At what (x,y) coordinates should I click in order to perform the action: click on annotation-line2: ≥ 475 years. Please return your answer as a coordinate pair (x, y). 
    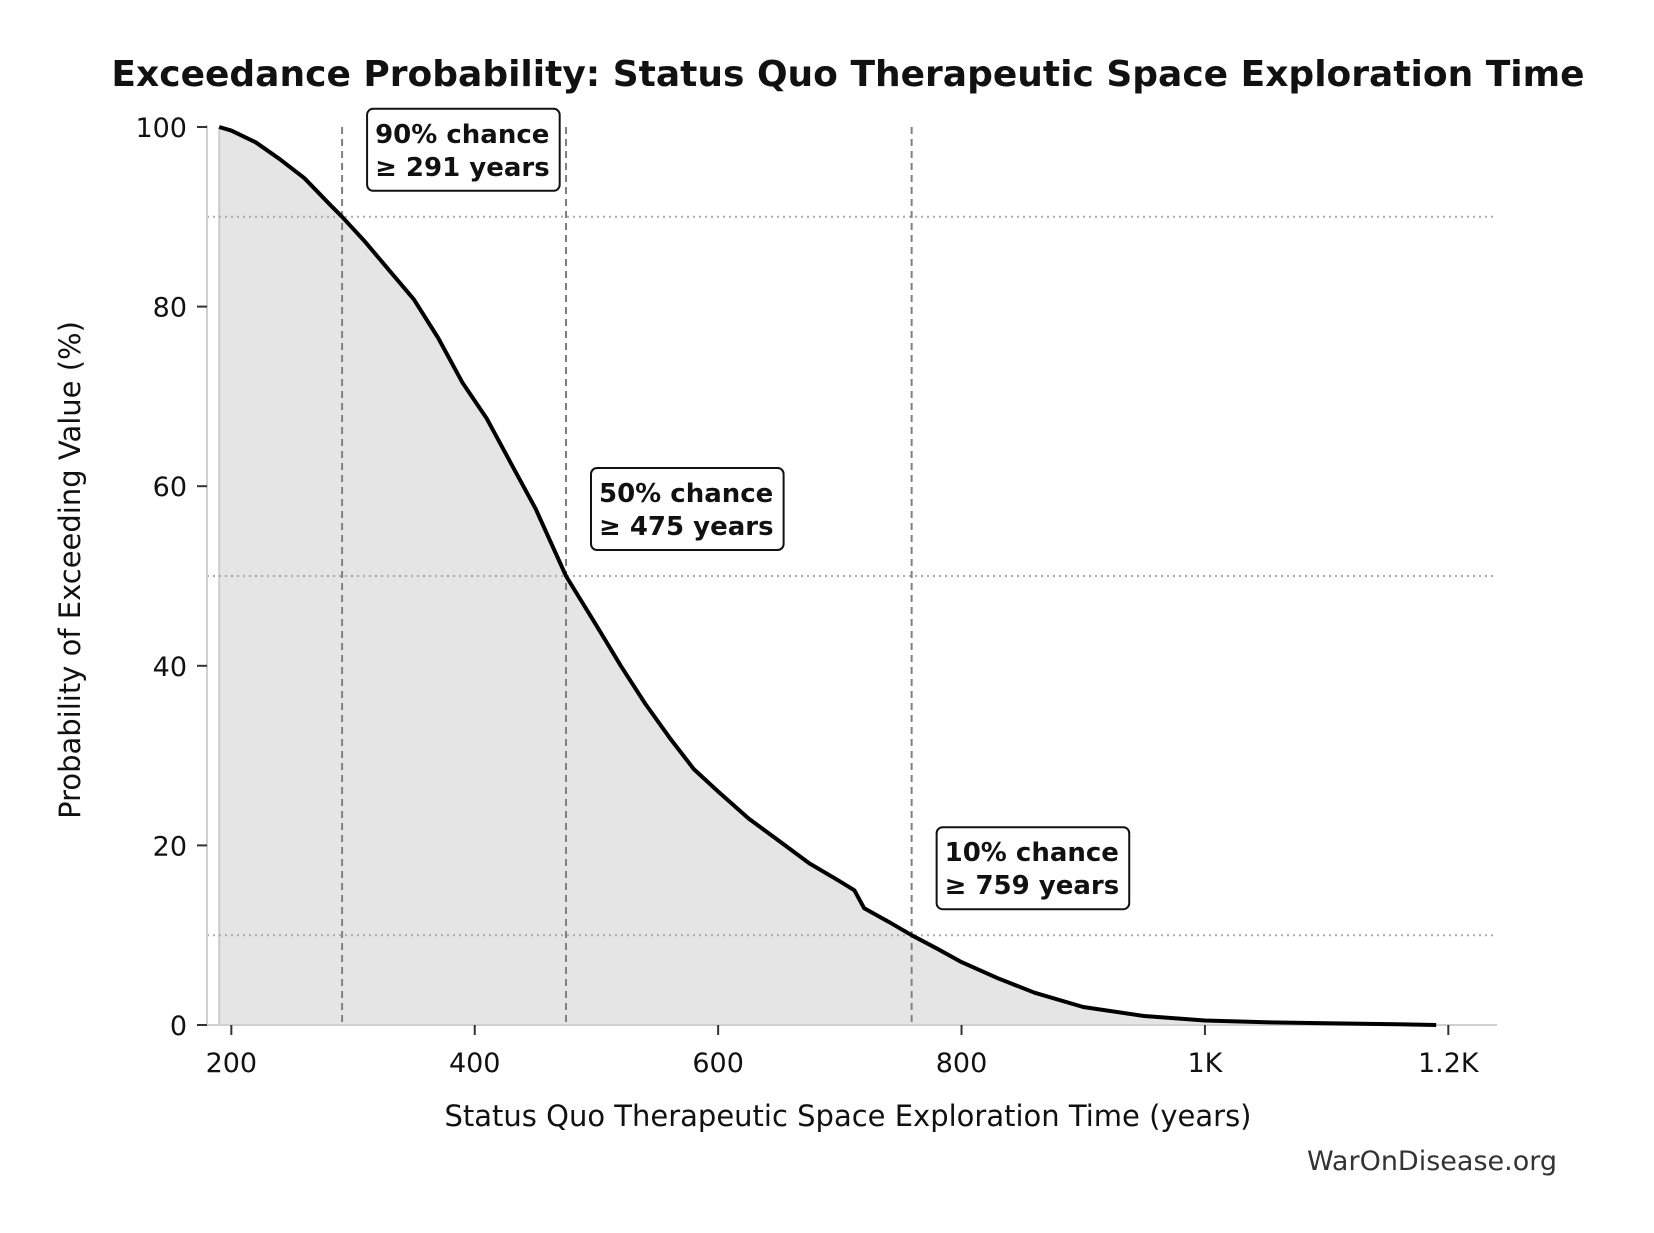
    Looking at the image, I should click on (686, 527).